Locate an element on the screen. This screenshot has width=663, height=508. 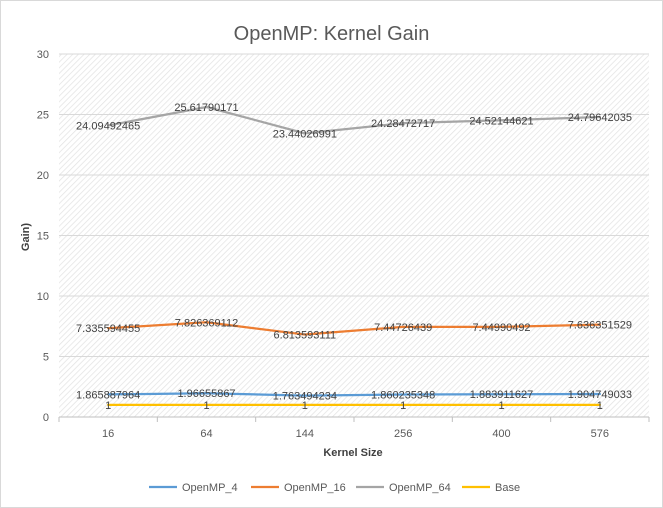
data-label: 1.96655867 is located at coordinates (206, 394).